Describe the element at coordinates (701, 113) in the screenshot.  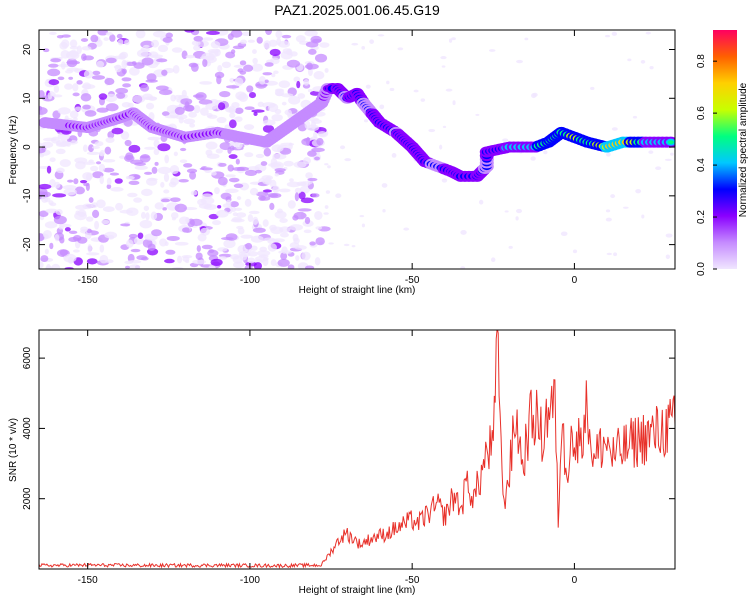
I see `colorbar-tick-label: 0.6` at that location.